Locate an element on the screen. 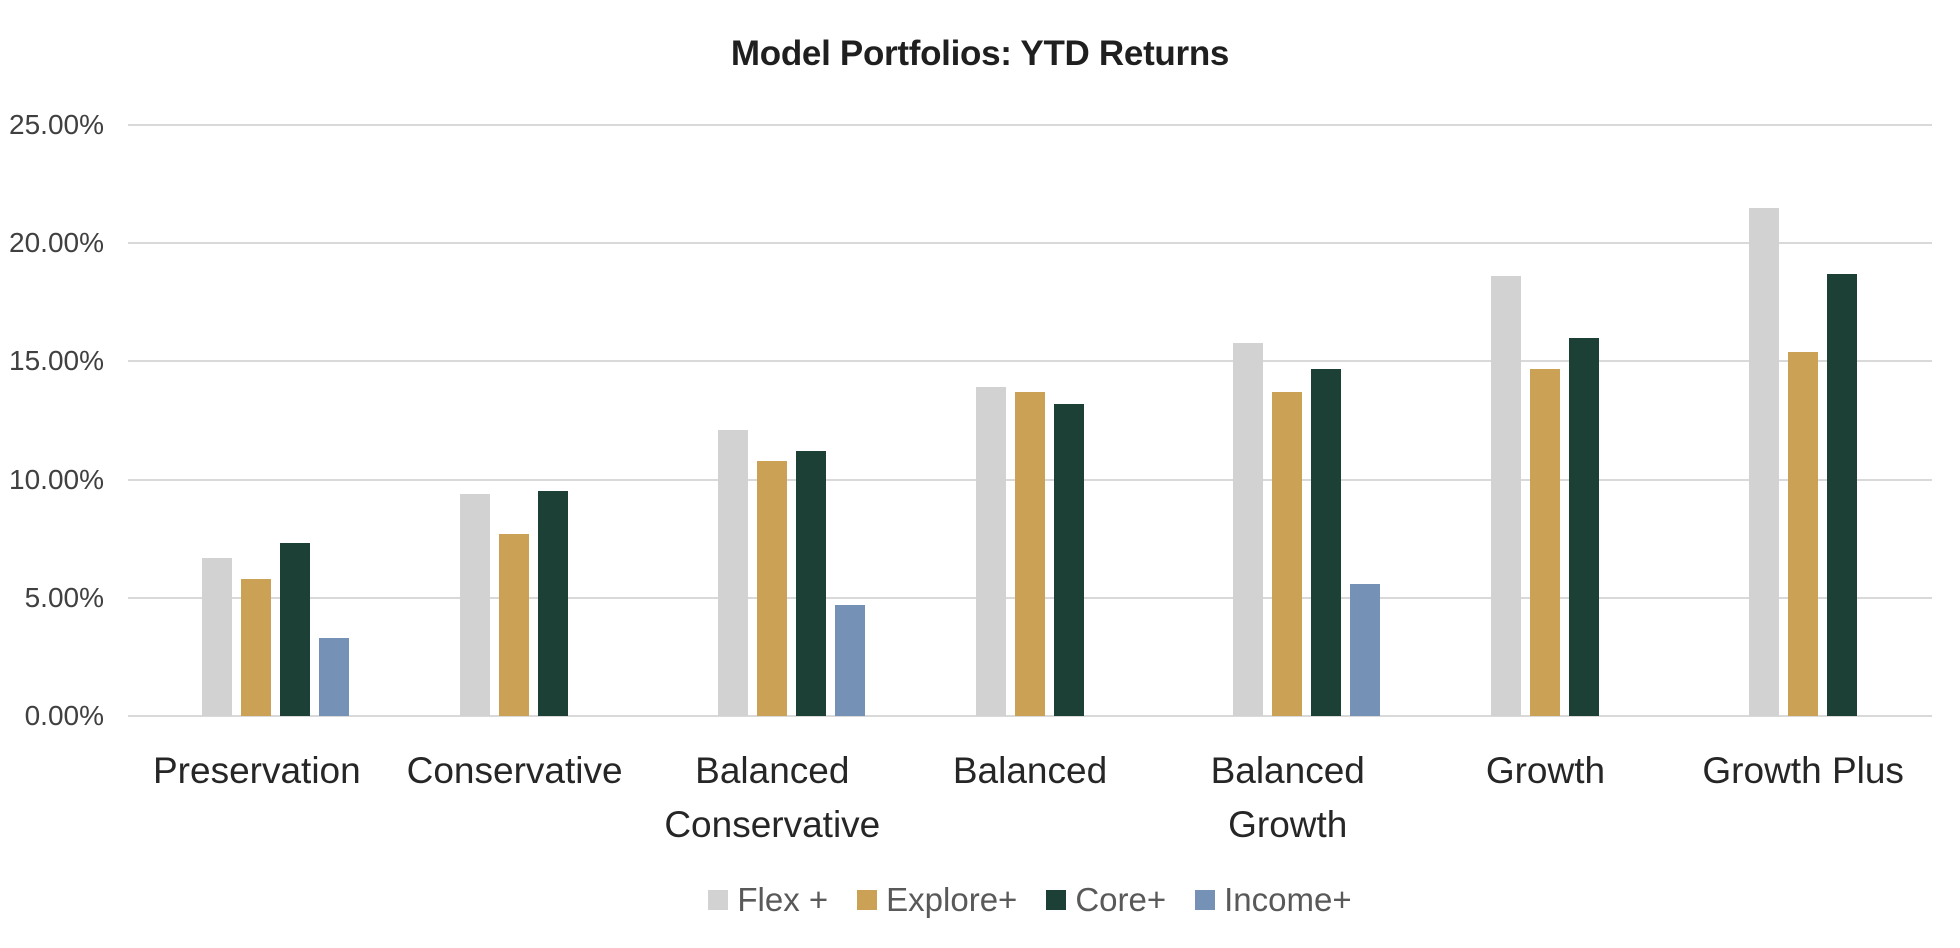 The image size is (1960, 948). bar-flex-conservative is located at coordinates (475, 604).